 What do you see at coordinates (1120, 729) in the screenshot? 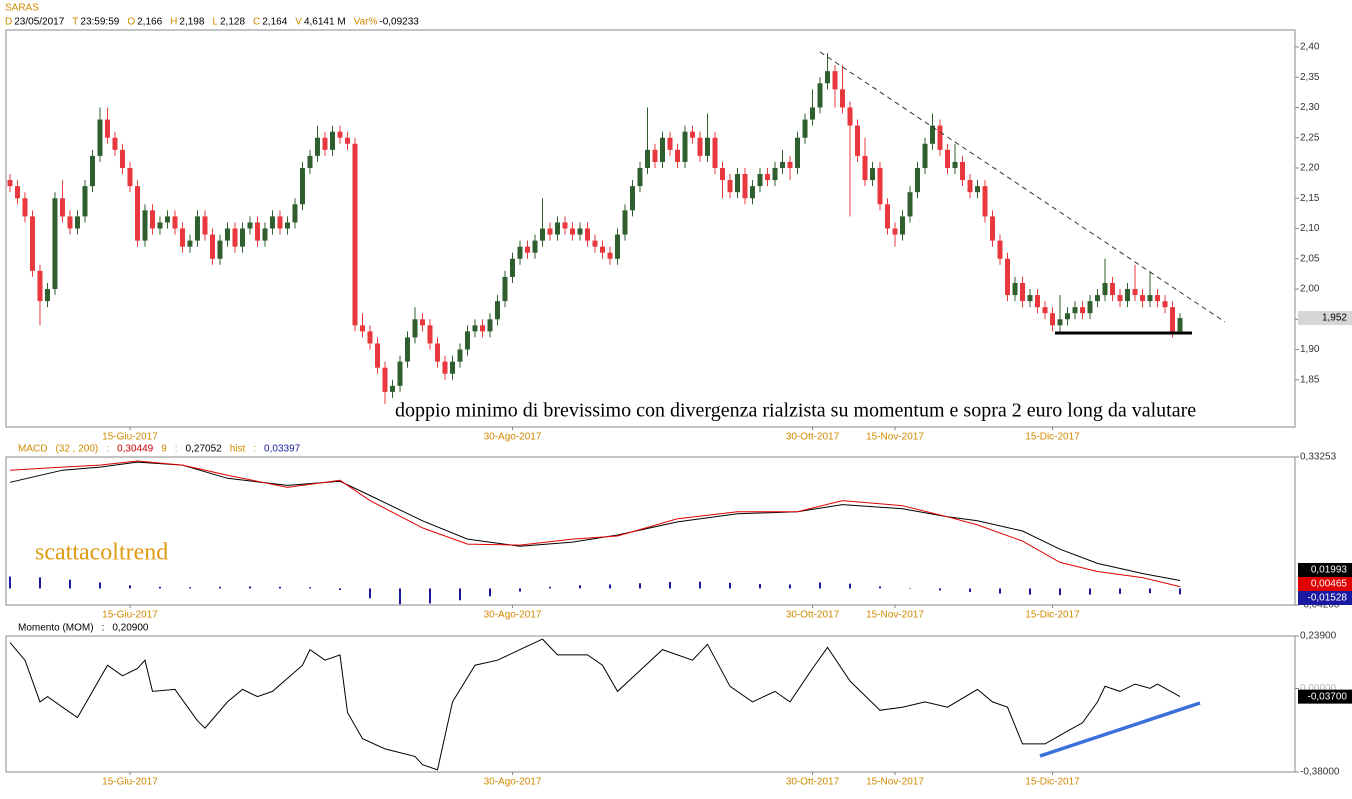
I see `momentum-trendline` at bounding box center [1120, 729].